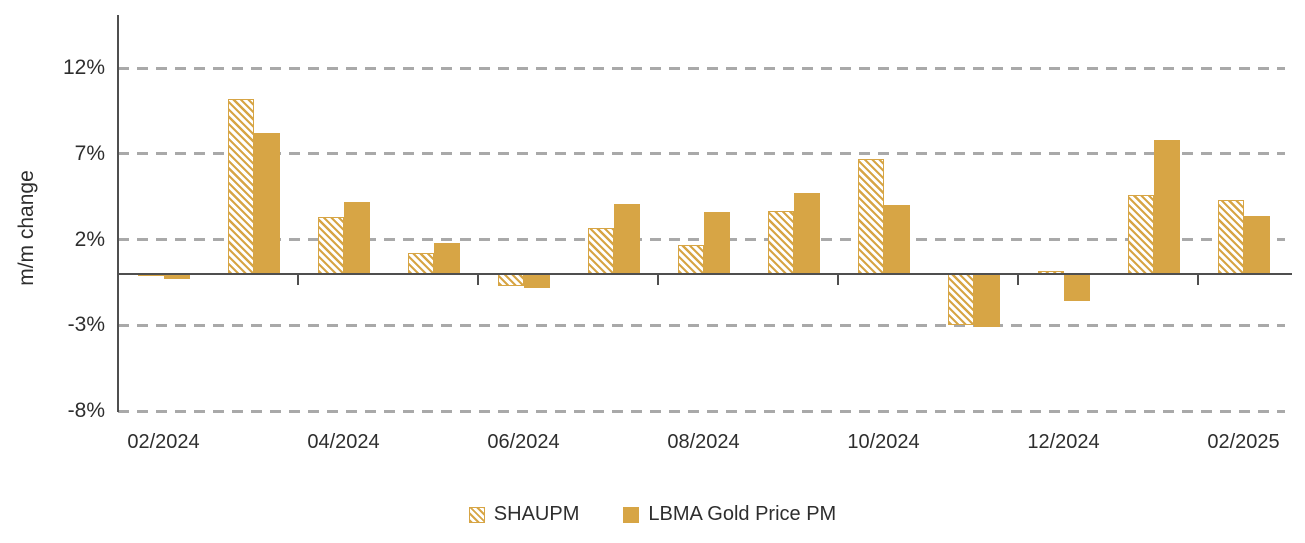  What do you see at coordinates (86, 411) in the screenshot?
I see `y-axis-tick-label: -8%` at bounding box center [86, 411].